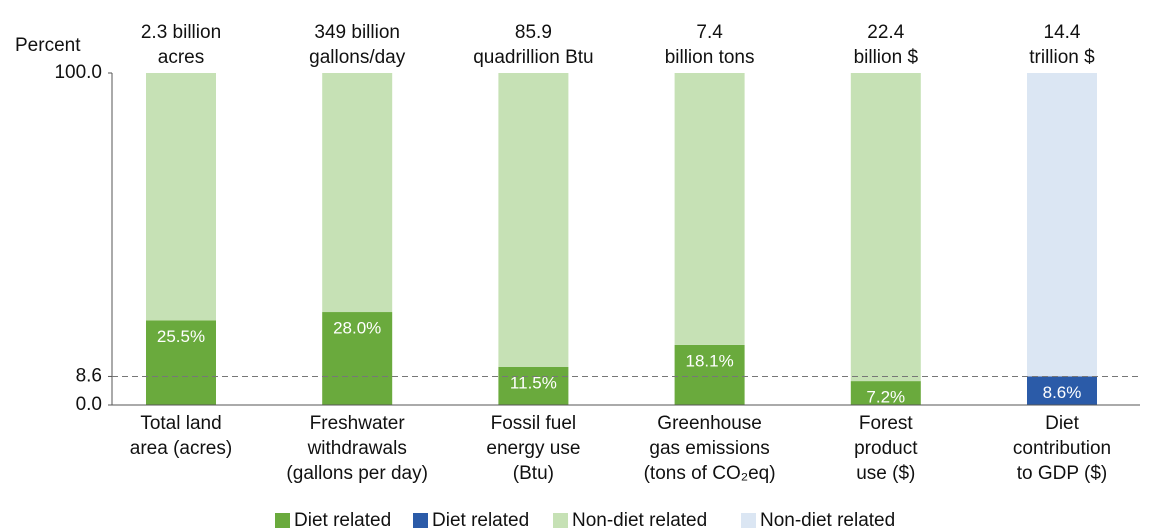 This screenshot has width=1159, height=532. Describe the element at coordinates (1062, 473) in the screenshot. I see `x-tick-label: to GDP ($)` at that location.